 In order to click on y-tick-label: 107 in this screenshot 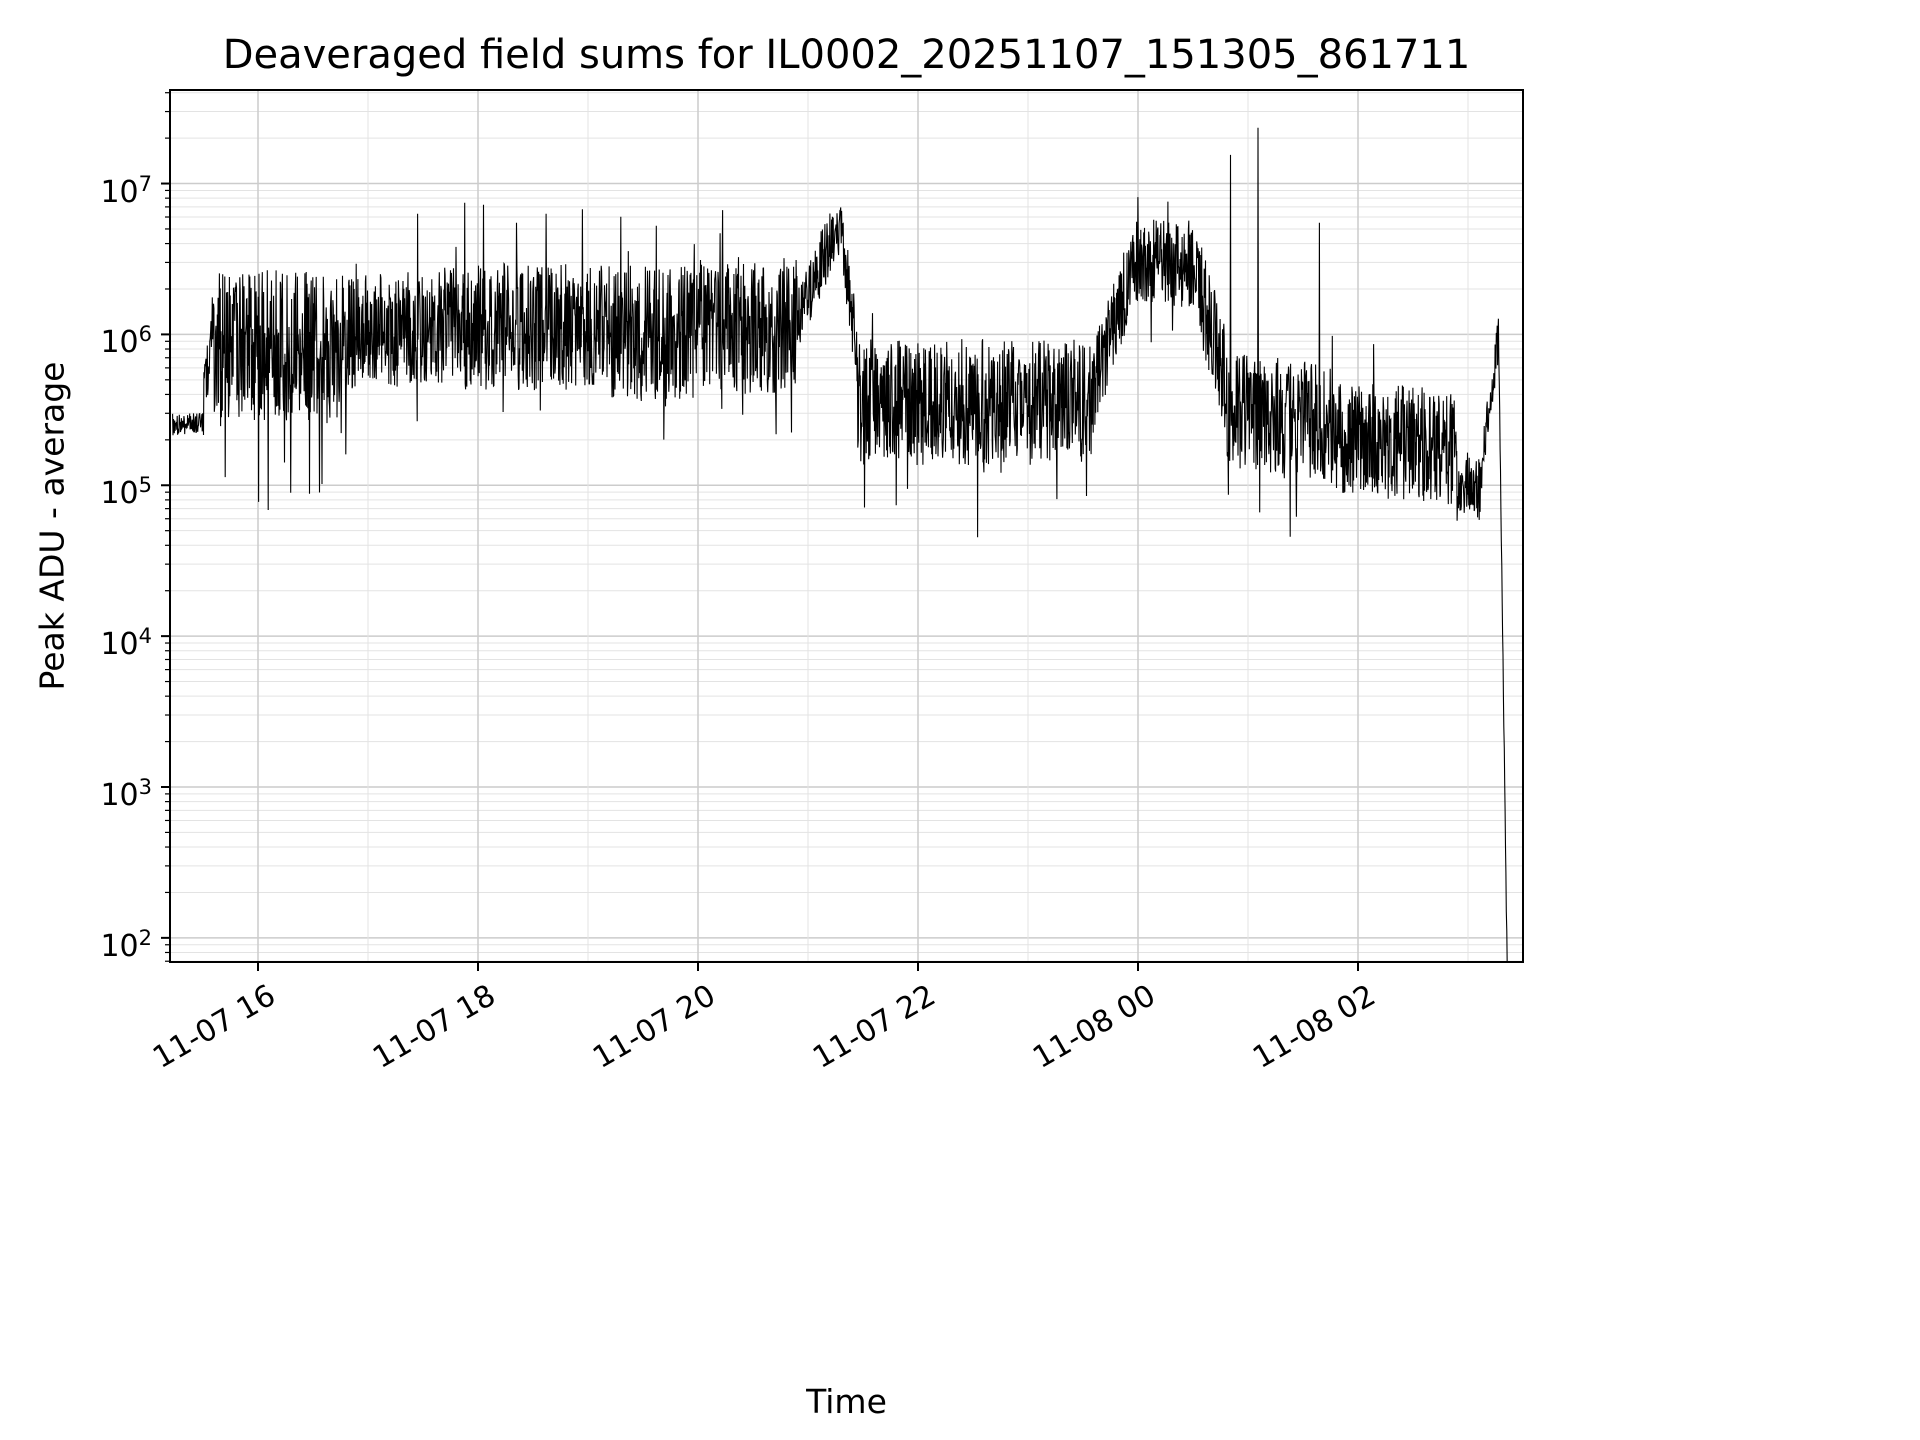, I will do `click(126, 190)`.